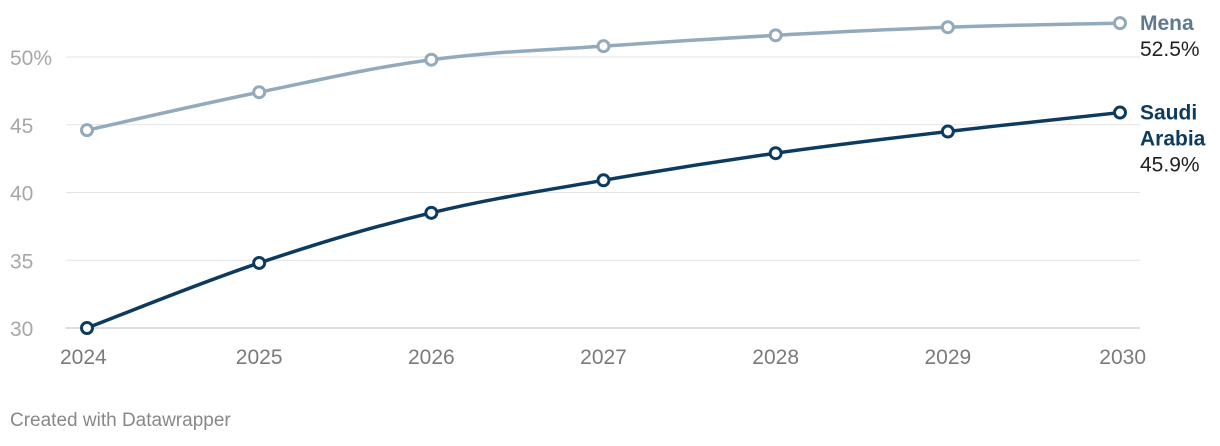 This screenshot has width=1220, height=446. I want to click on y-tick-label: 40, so click(21, 194).